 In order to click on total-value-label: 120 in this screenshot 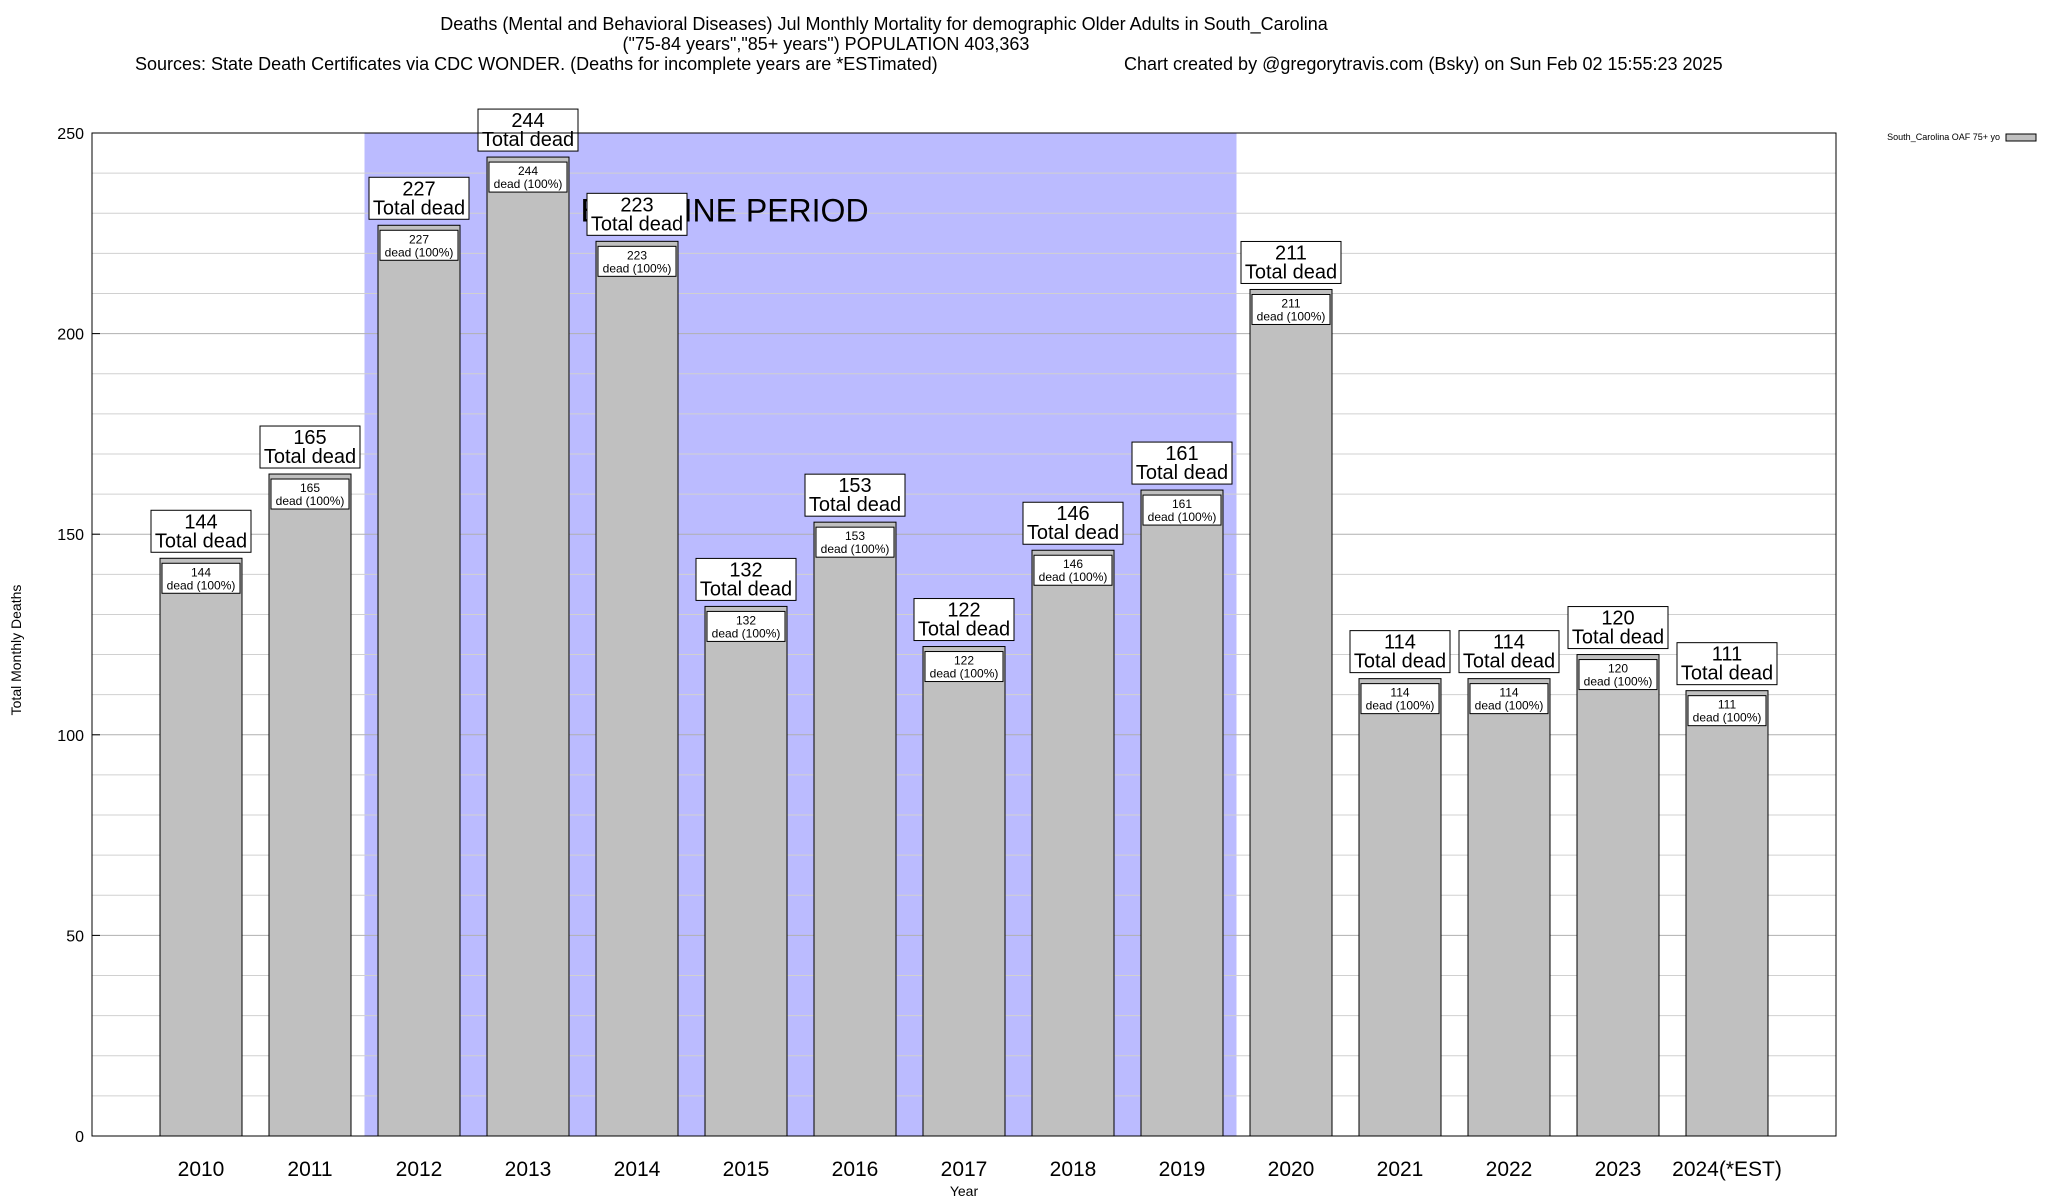, I will do `click(1617, 619)`.